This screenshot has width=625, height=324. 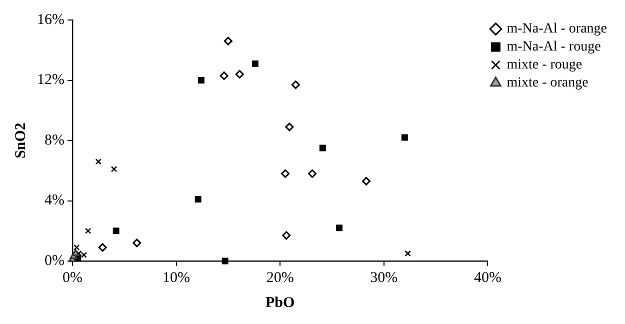 What do you see at coordinates (20, 140) in the screenshot?
I see `y-axis-title: SnO2` at bounding box center [20, 140].